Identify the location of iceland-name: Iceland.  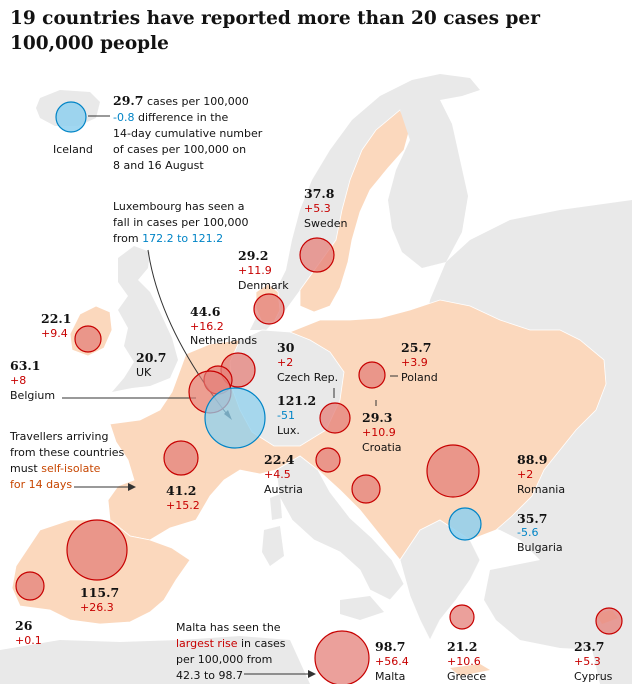
(73, 149).